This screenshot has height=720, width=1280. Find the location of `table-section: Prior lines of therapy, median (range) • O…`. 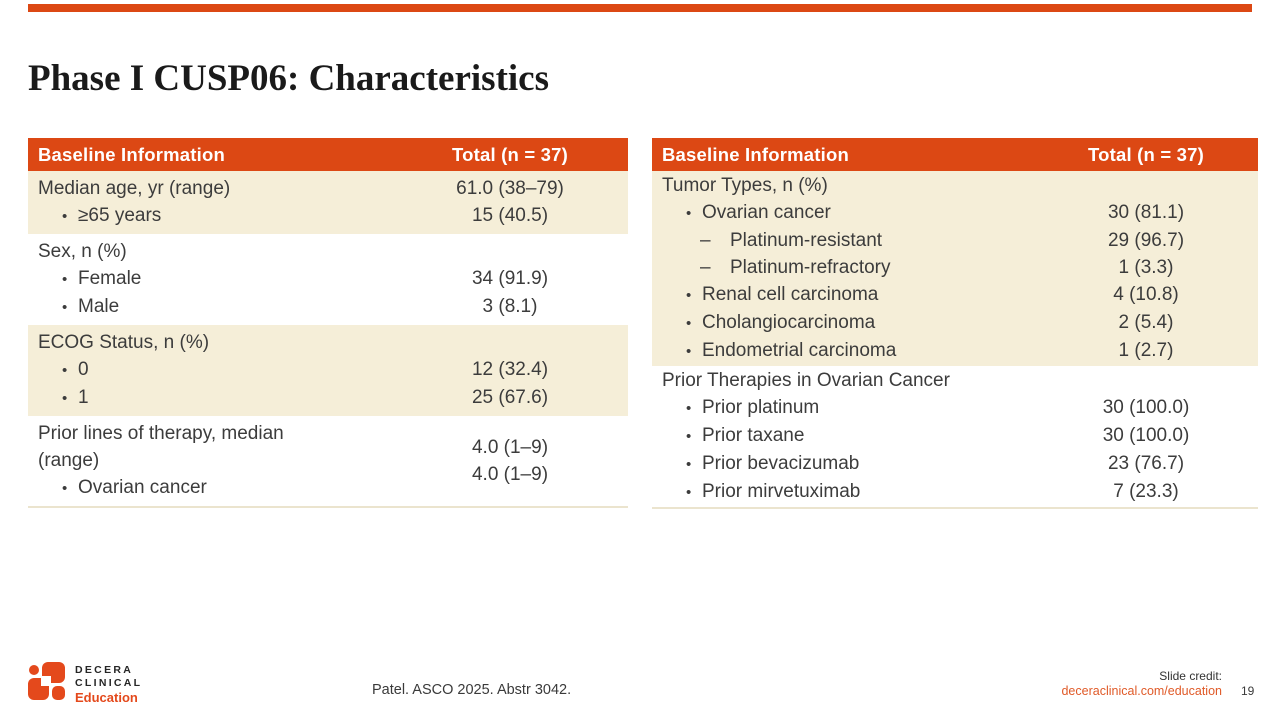

table-section: Prior lines of therapy, median (range) • O… is located at coordinates (328, 461).